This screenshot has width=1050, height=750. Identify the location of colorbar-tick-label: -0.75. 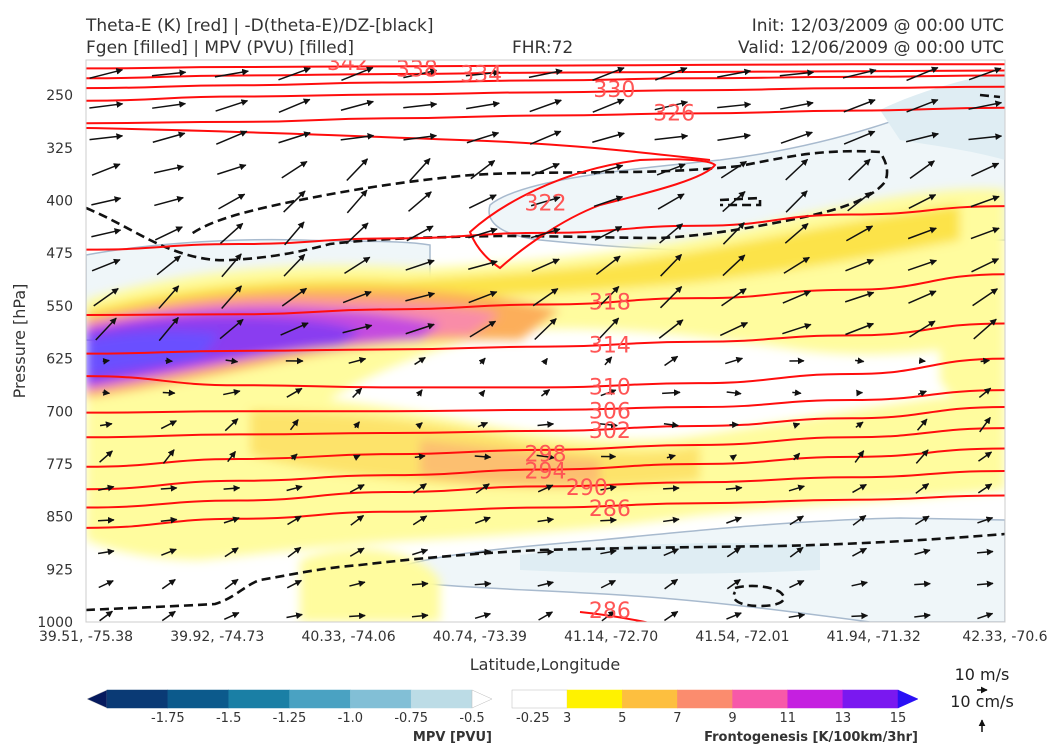
(411, 718).